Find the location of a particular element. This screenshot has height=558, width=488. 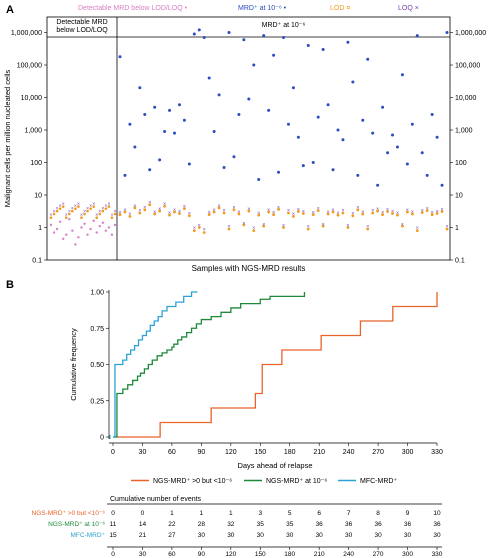

risk-table-xtick-label: 180 is located at coordinates (289, 554).